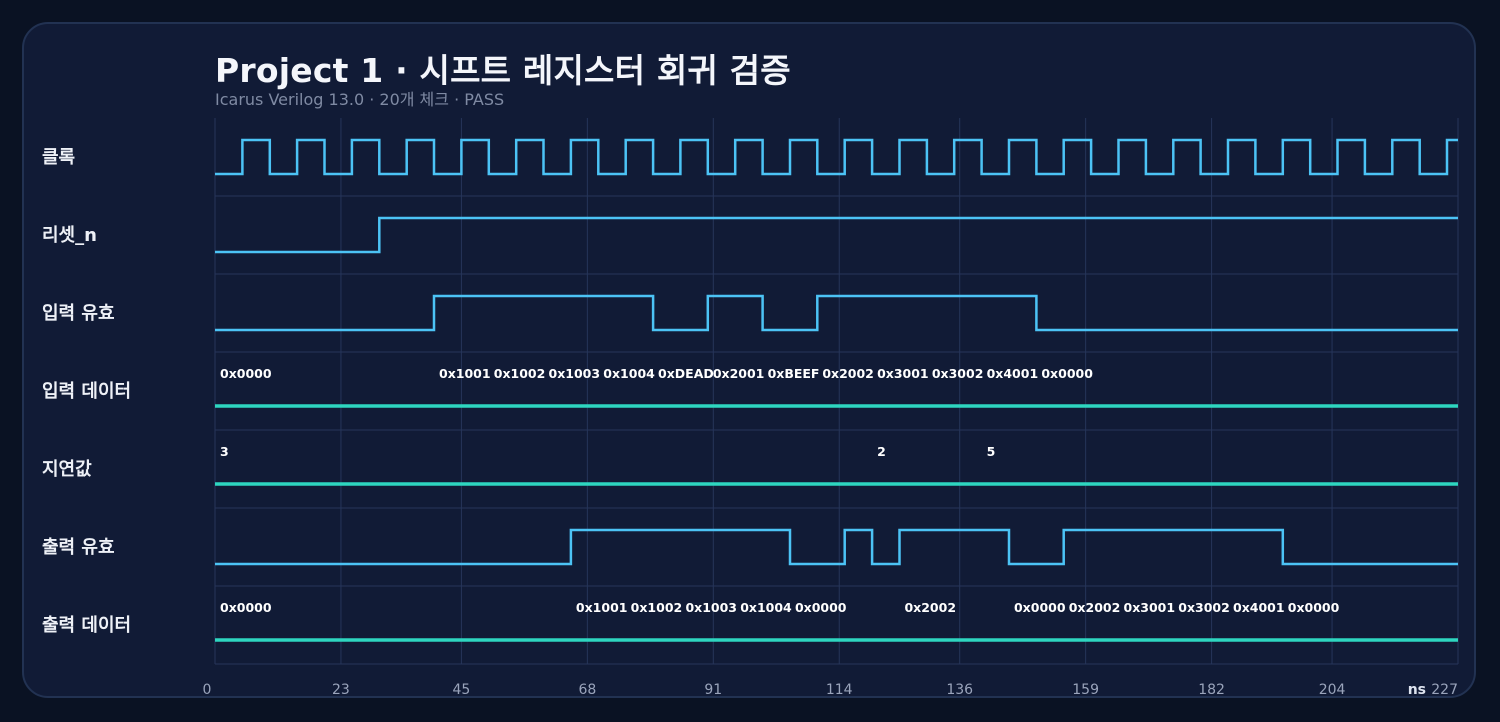 This screenshot has width=1500, height=722. Describe the element at coordinates (587, 690) in the screenshot. I see `axis-tick-3: 68` at that location.